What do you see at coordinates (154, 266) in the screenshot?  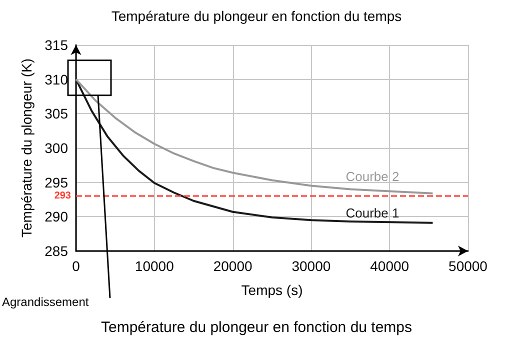 I see `x-tick-label: 10000` at bounding box center [154, 266].